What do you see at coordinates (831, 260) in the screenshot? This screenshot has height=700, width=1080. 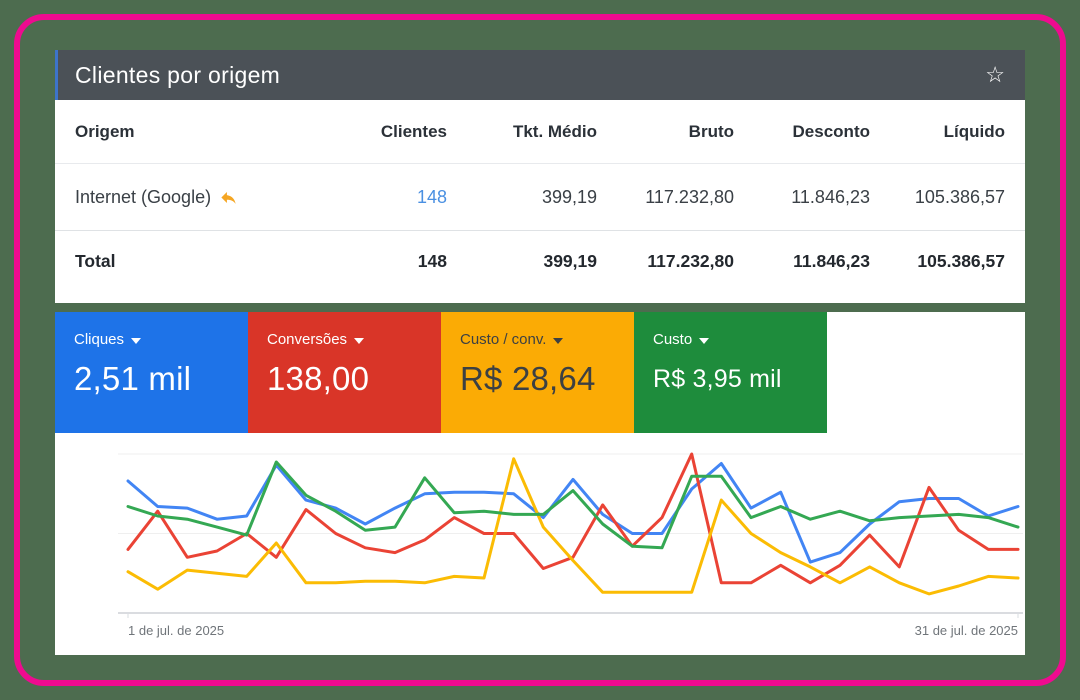 I see `total-desconto: 11.846,23` at bounding box center [831, 260].